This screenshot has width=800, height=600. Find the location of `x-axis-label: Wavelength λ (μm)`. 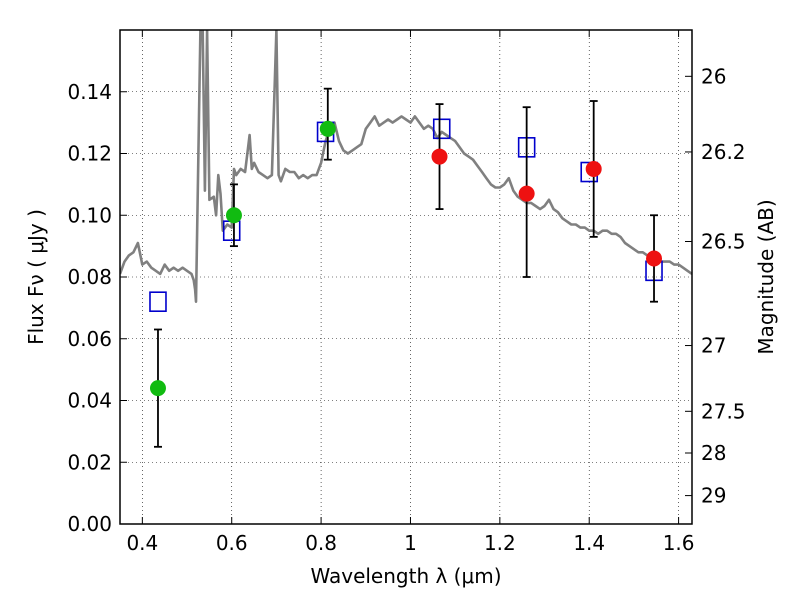

x-axis-label: Wavelength λ (μm) is located at coordinates (405, 576).